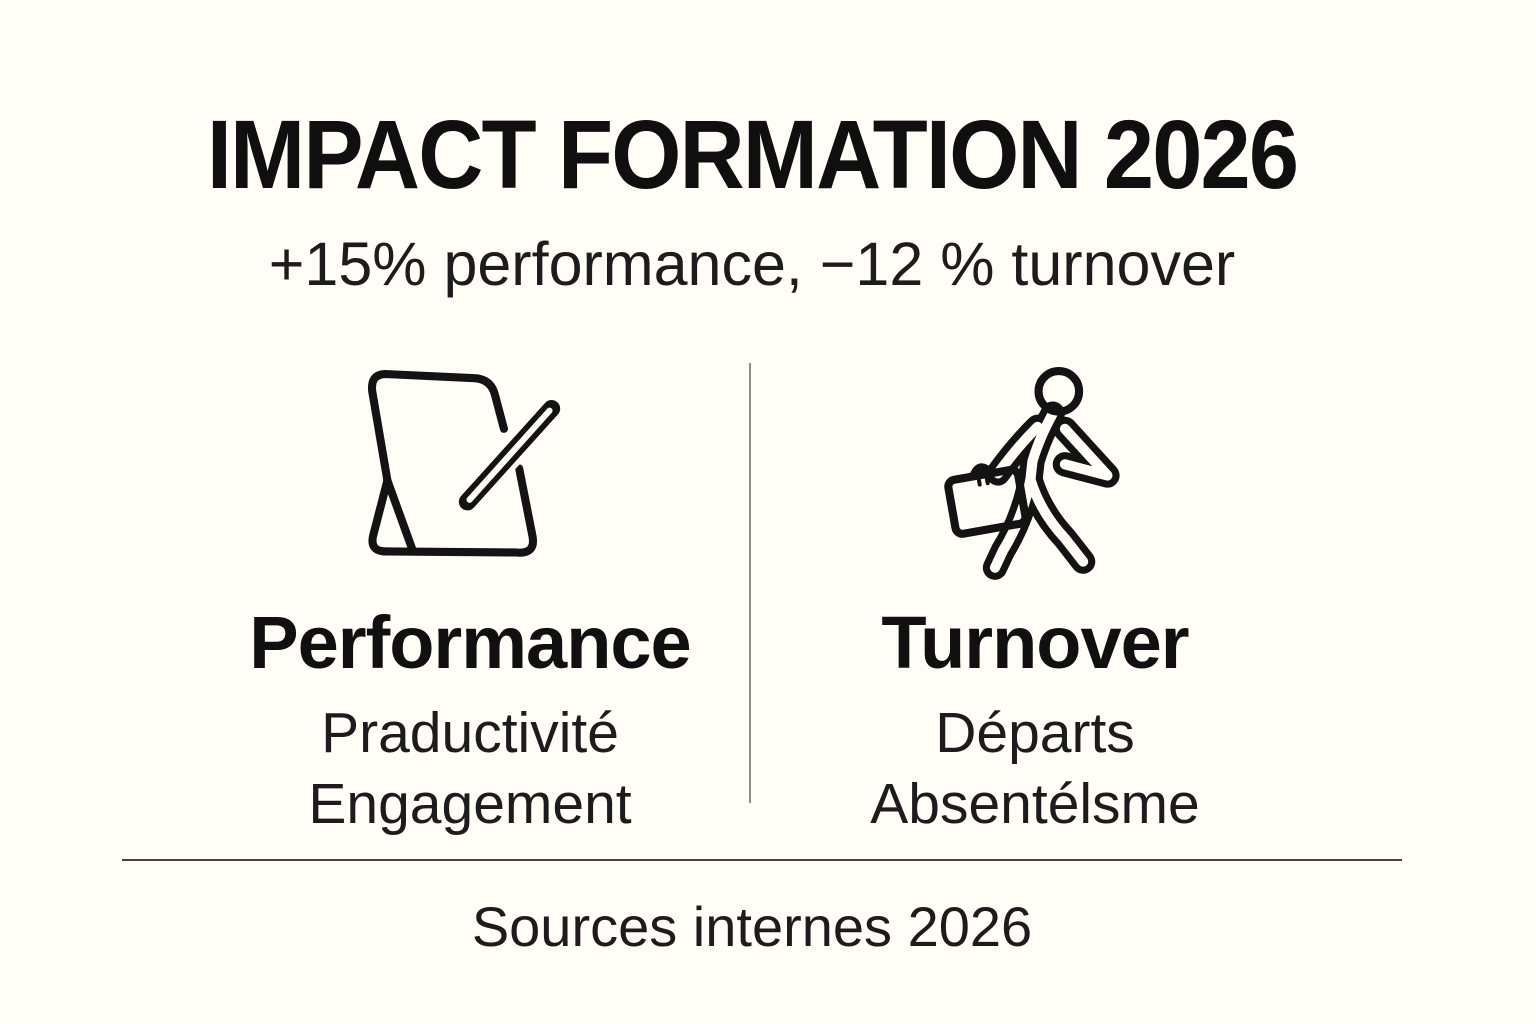 The height and width of the screenshot is (1024, 1536). Describe the element at coordinates (470, 733) in the screenshot. I see `column-item: Praductivité` at that location.